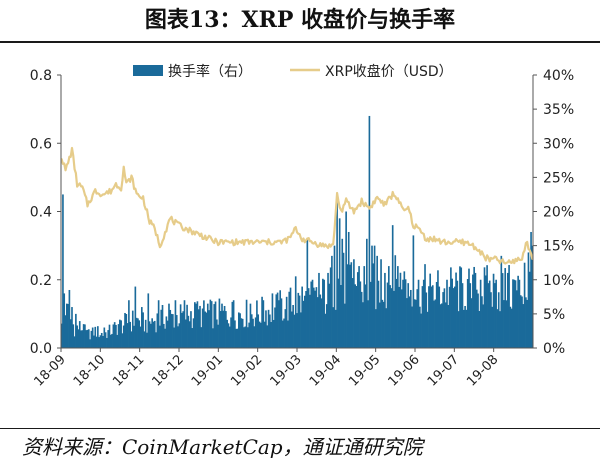  What do you see at coordinates (148, 70) in the screenshot?
I see `legend-swatch-turnover` at bounding box center [148, 70].